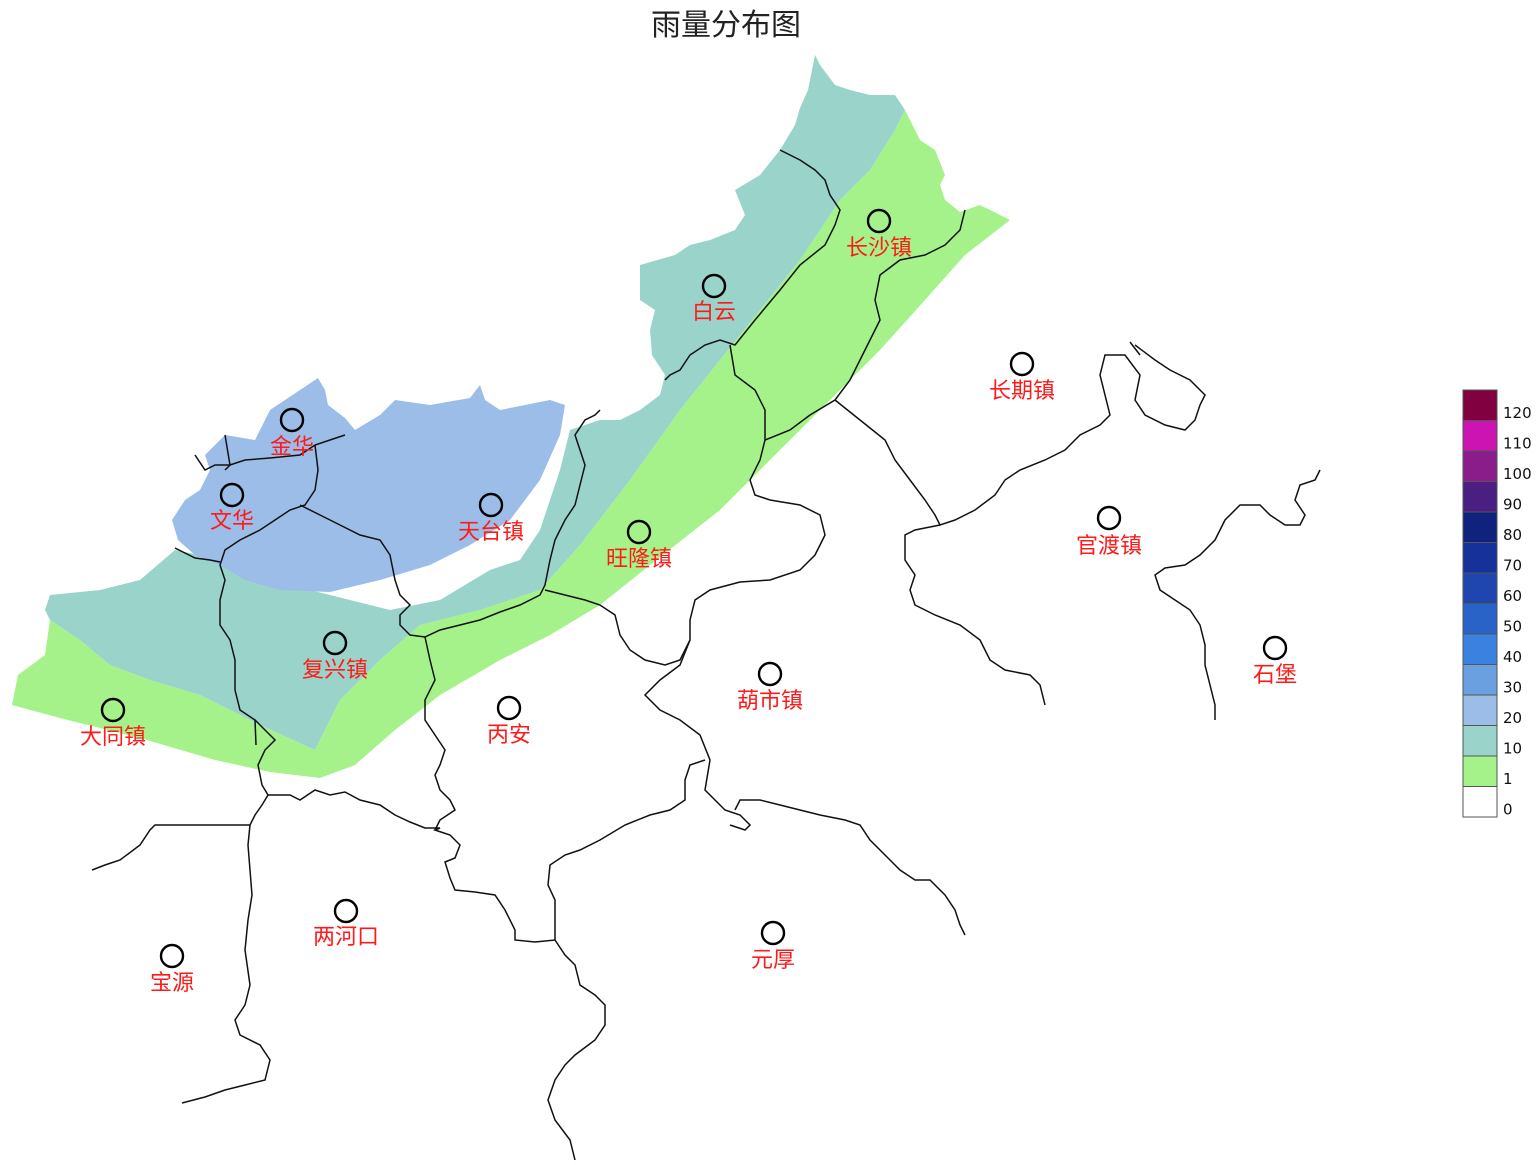  I want to click on legend-label: 1, so click(1508, 779).